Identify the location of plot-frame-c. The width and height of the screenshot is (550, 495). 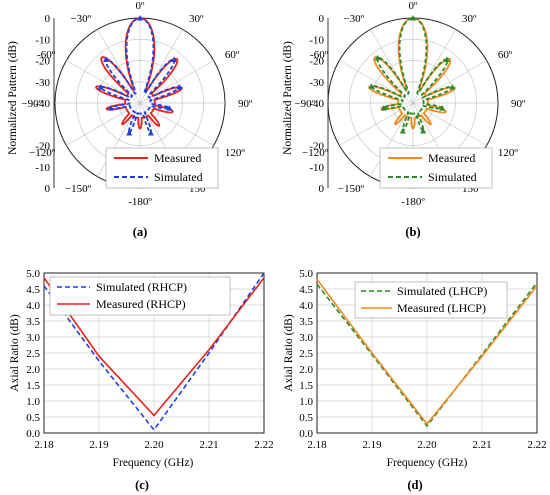
(154, 353).